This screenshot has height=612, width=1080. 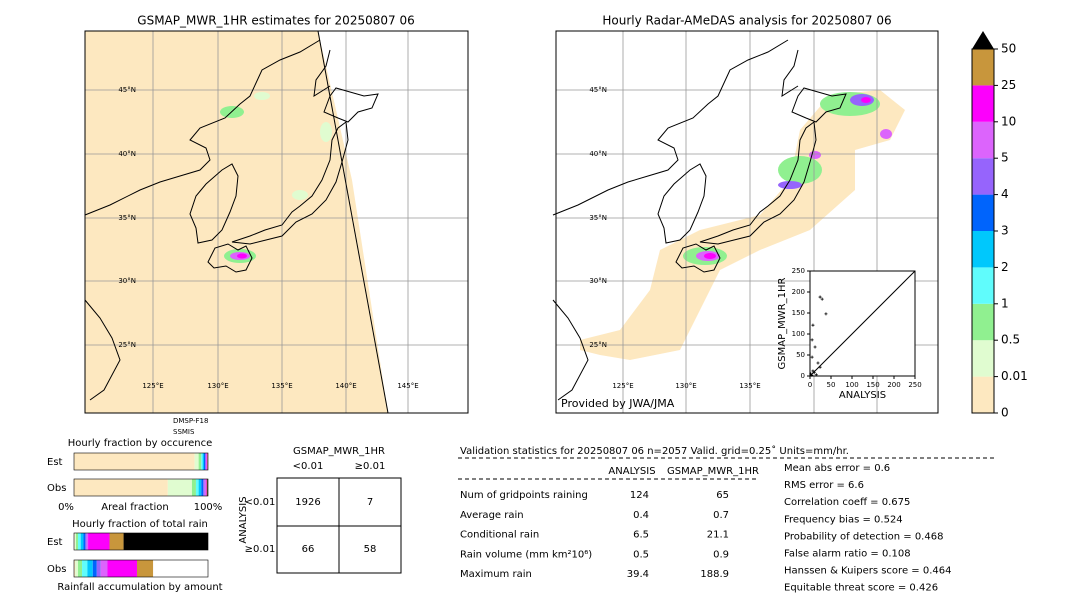 What do you see at coordinates (810, 385) in the screenshot?
I see `x-tick-label: 0` at bounding box center [810, 385].